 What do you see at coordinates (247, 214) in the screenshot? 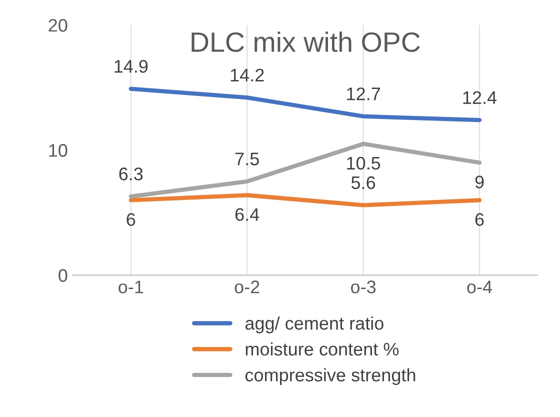
I see `data-label: 6.4` at bounding box center [247, 214].